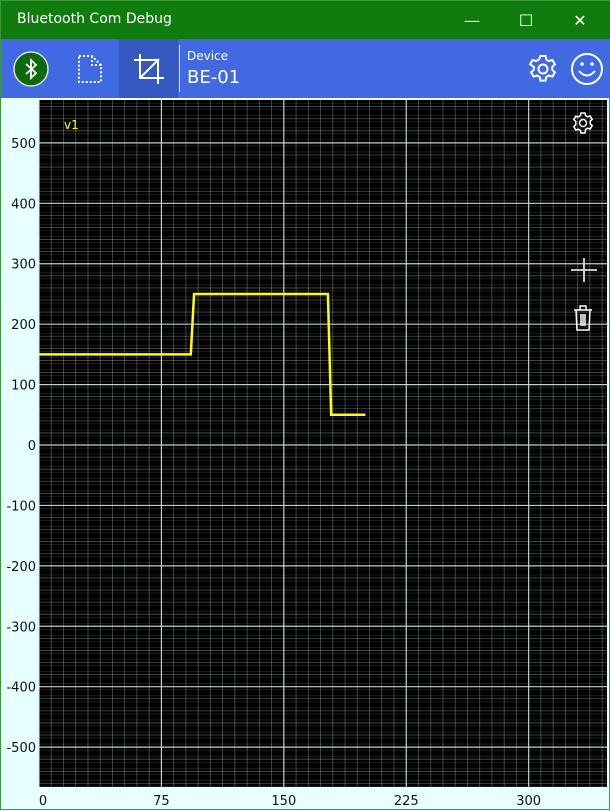 Image resolution: width=610 pixels, height=811 pixels. Describe the element at coordinates (21, 567) in the screenshot. I see `y-tick-label: -200` at that location.